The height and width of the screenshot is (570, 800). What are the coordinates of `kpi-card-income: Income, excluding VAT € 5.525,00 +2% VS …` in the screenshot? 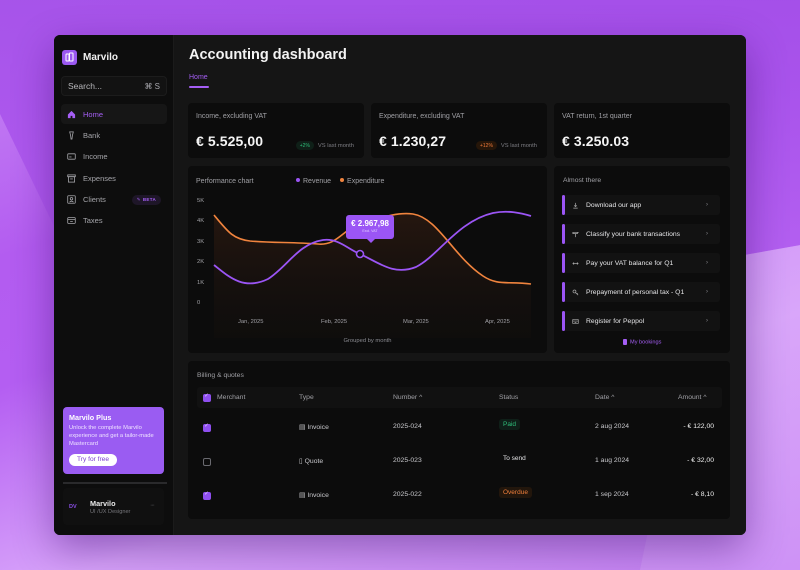 It's located at (276, 130).